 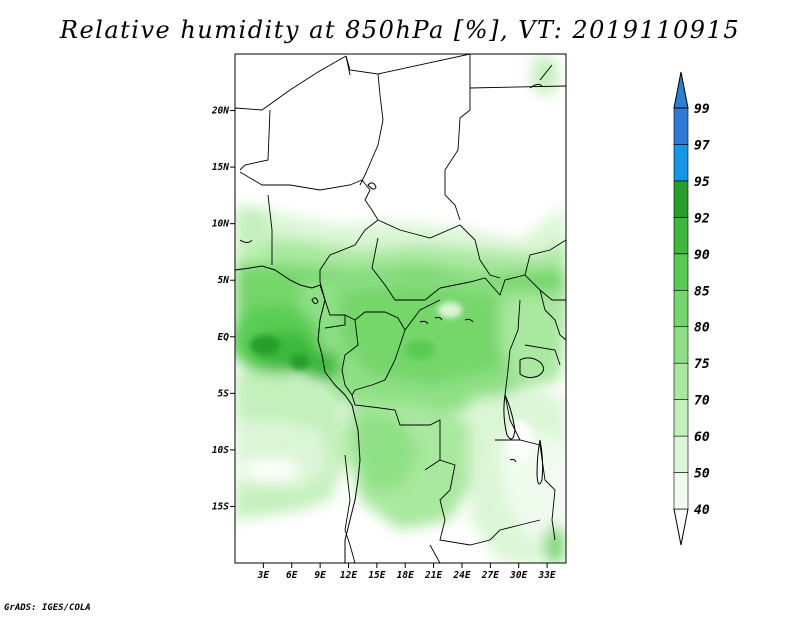 I want to click on lat-tick-label: 10S, so click(x=220, y=450).